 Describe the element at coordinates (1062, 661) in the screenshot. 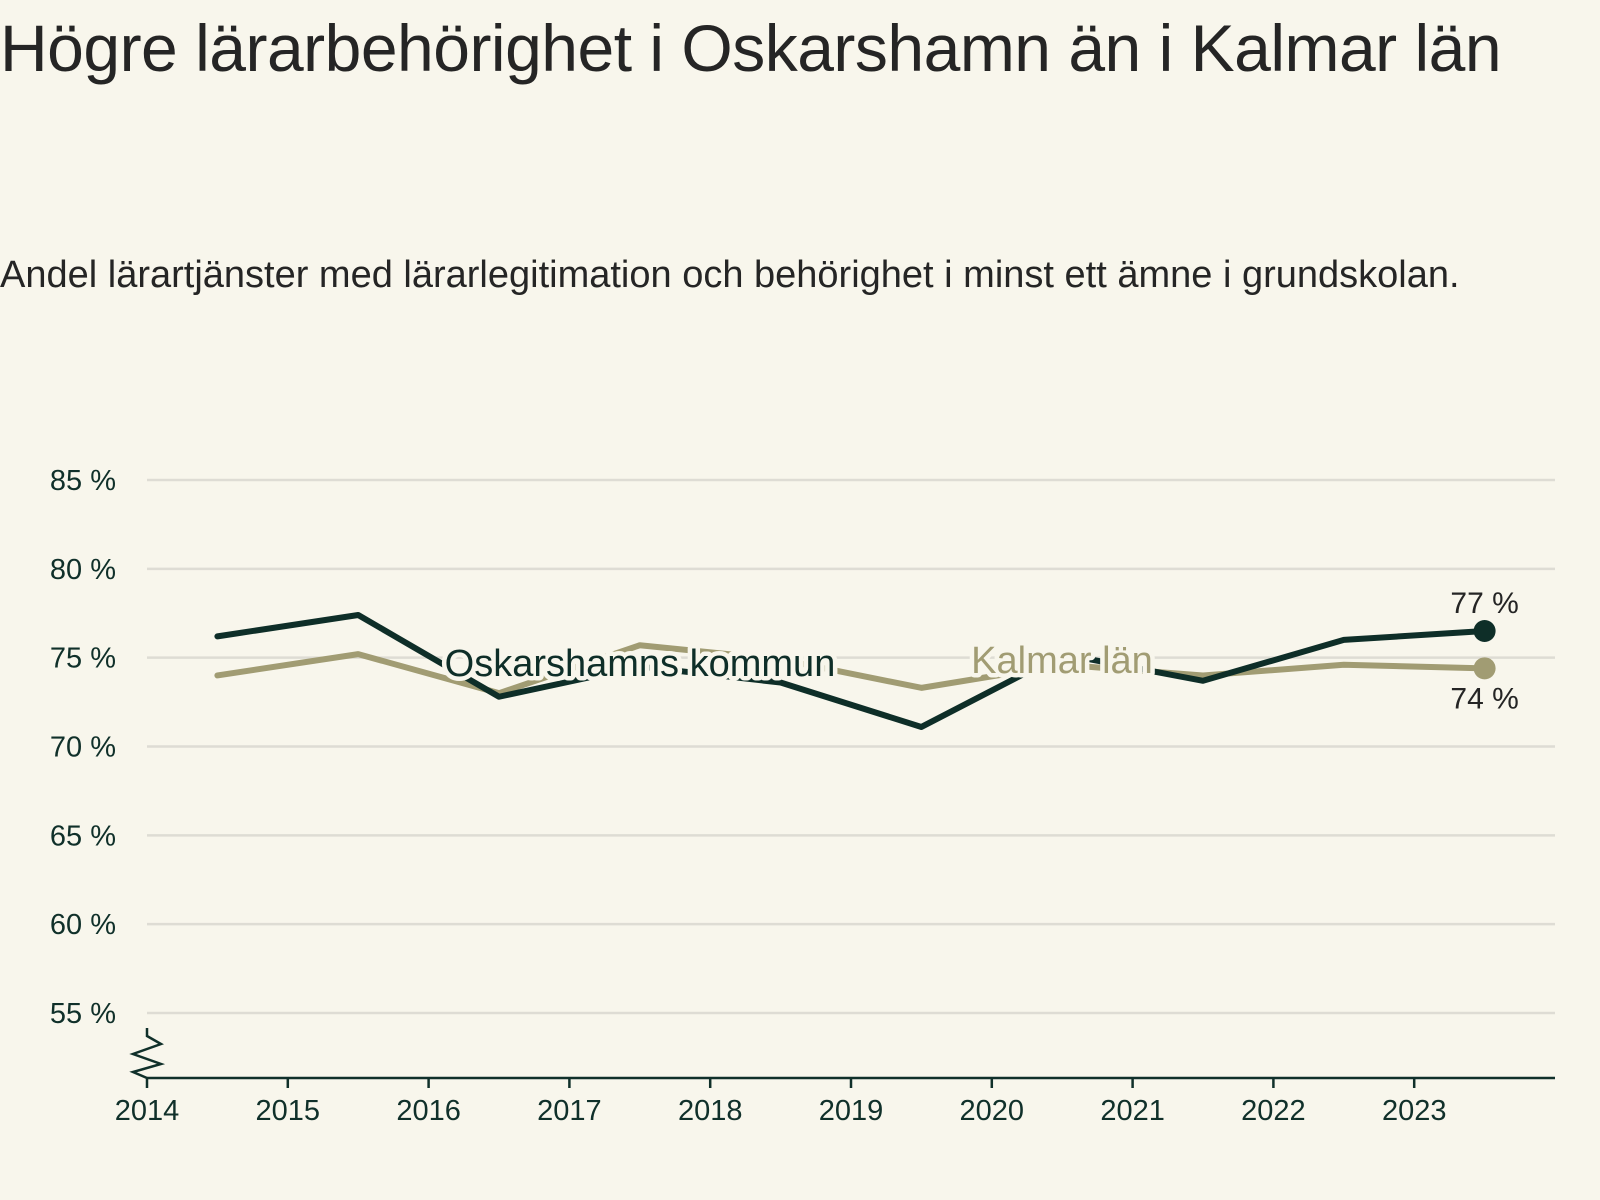

I see `series-label: Kalmar län` at that location.